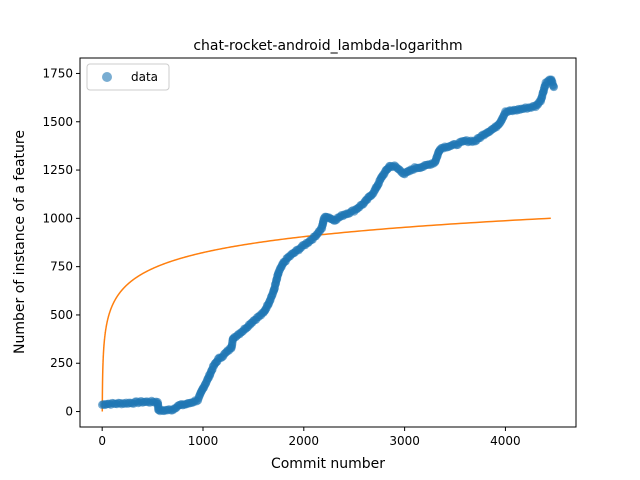 Image resolution: width=640 pixels, height=480 pixels. What do you see at coordinates (61, 267) in the screenshot?
I see `y-tick-label: 750` at bounding box center [61, 267].